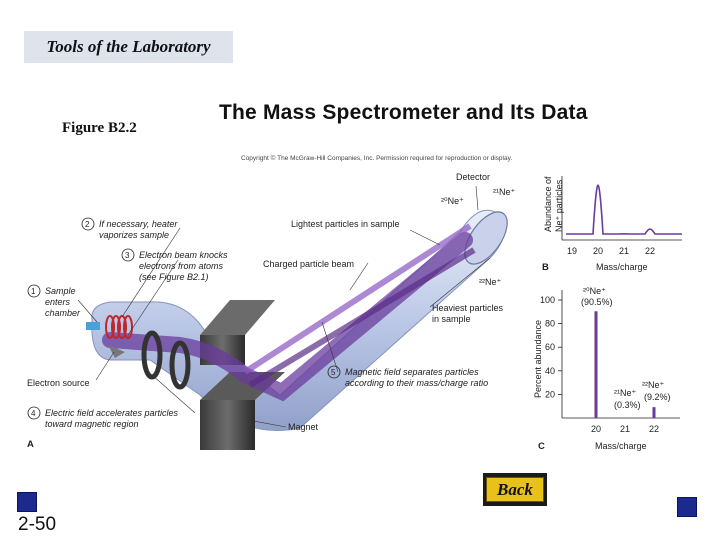  I want to click on step-3-line-1: Electron beam knocks, so click(183, 255).